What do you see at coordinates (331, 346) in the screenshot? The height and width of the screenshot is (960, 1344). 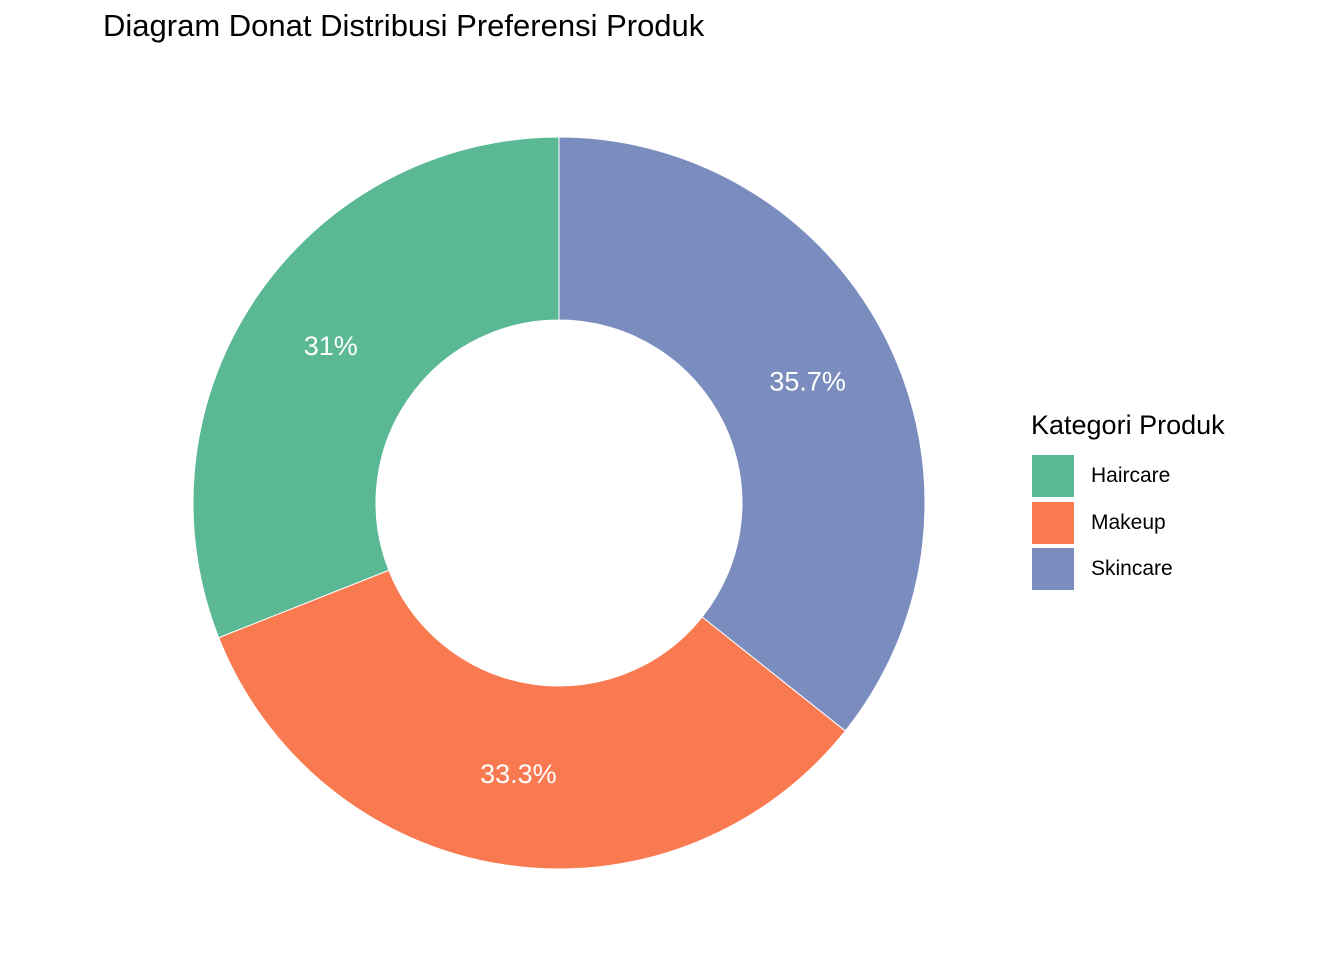 I see `slice-label-haircare: 31%` at bounding box center [331, 346].